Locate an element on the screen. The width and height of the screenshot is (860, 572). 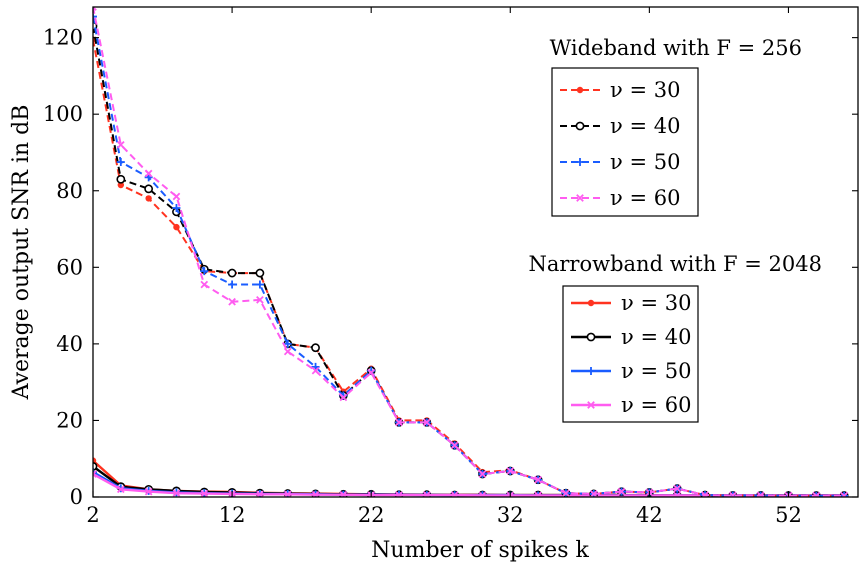
x-tick-label: 2 is located at coordinates (92, 515).